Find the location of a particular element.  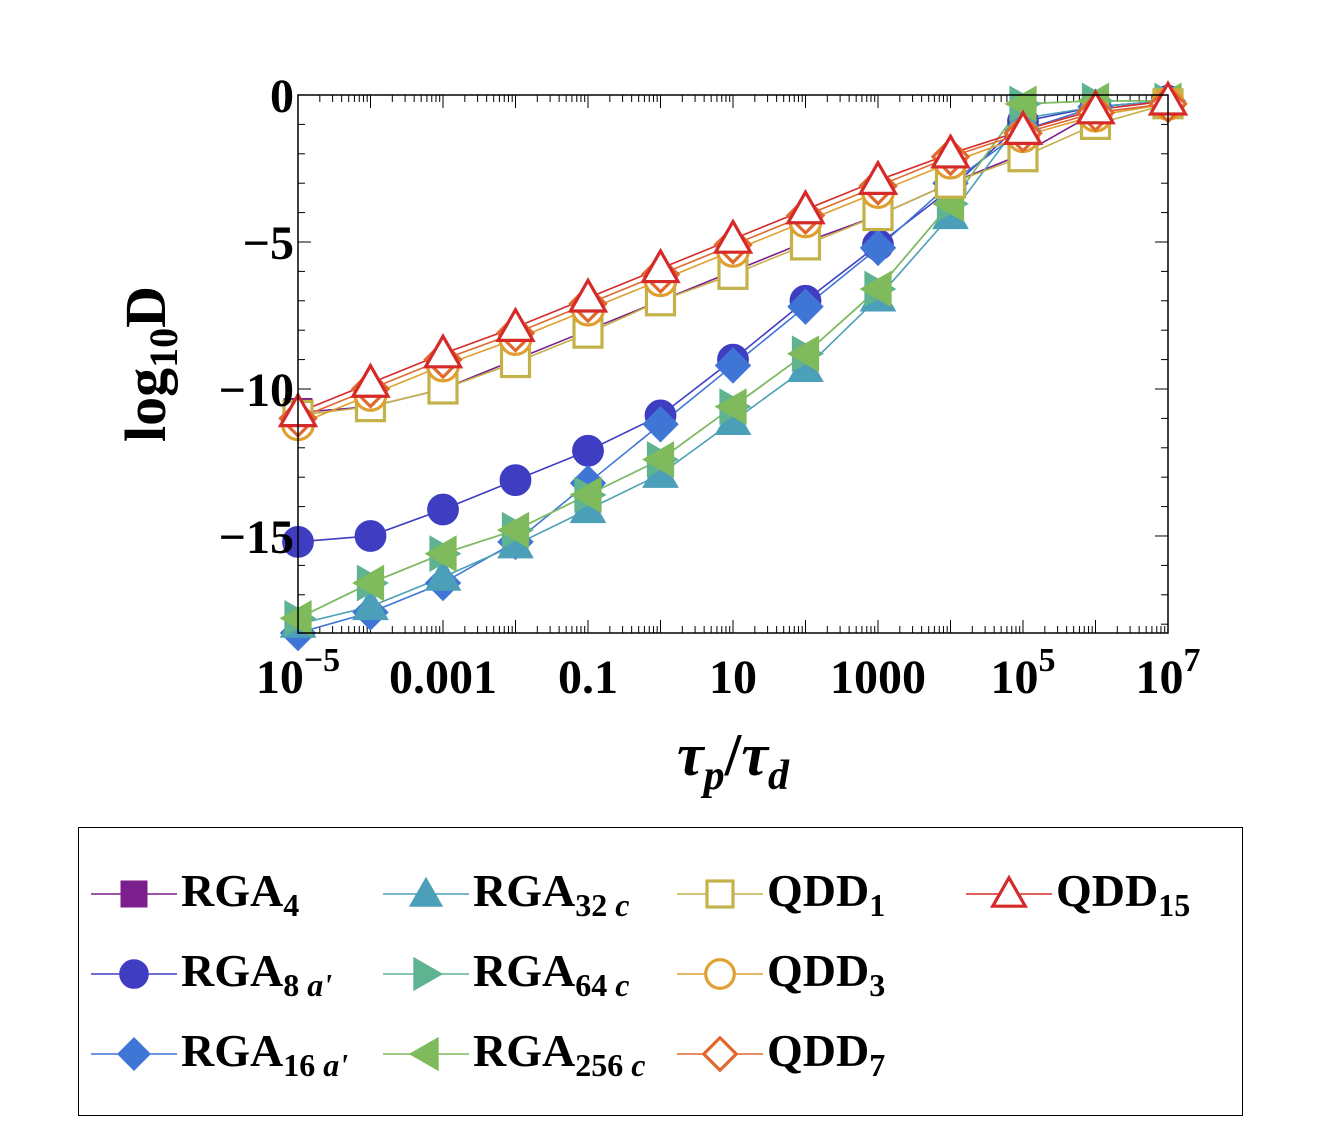

legend-label: QDD1 is located at coordinates (826, 894).